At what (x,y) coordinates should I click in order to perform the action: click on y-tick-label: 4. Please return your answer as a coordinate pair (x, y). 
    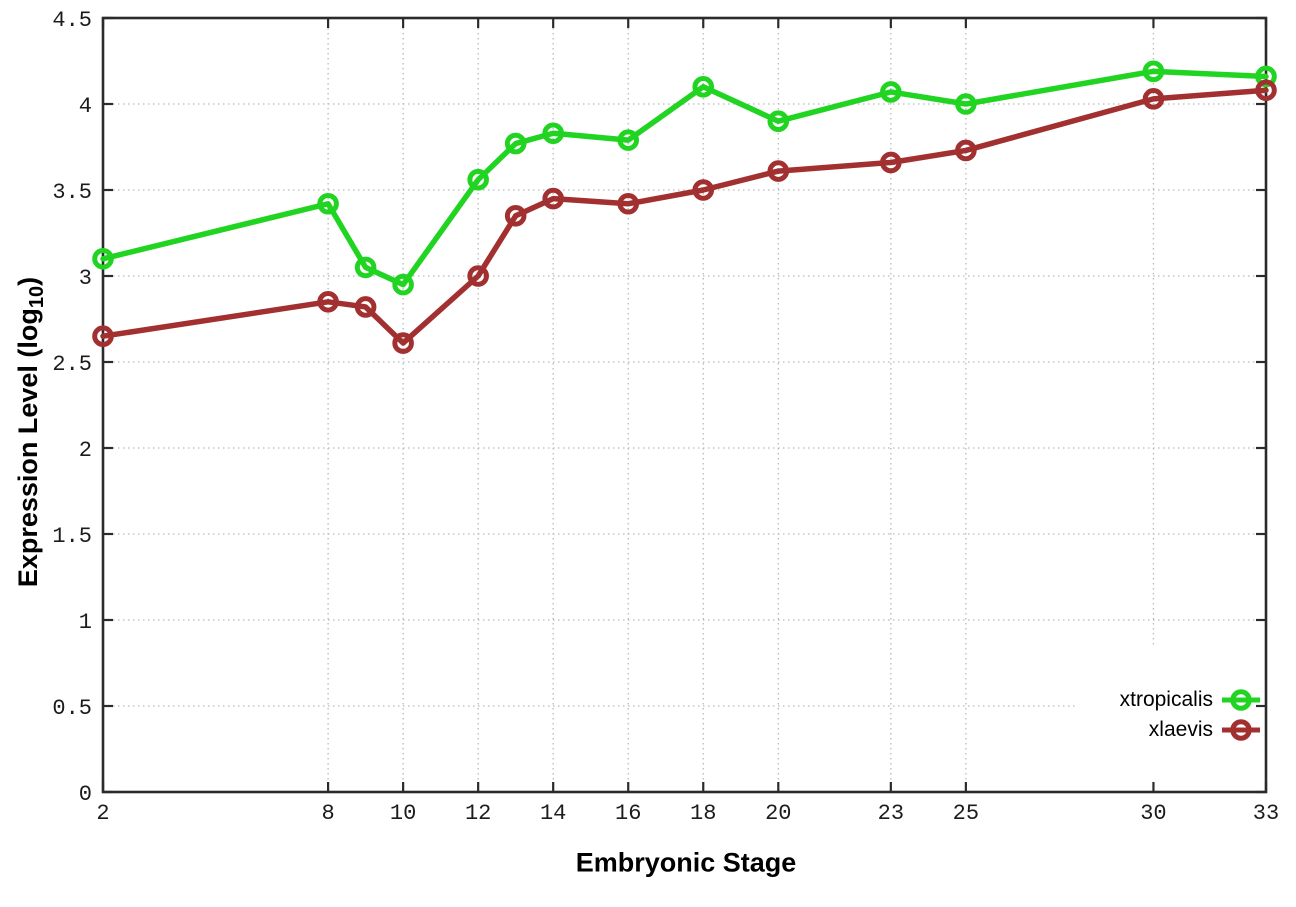
    Looking at the image, I should click on (85, 106).